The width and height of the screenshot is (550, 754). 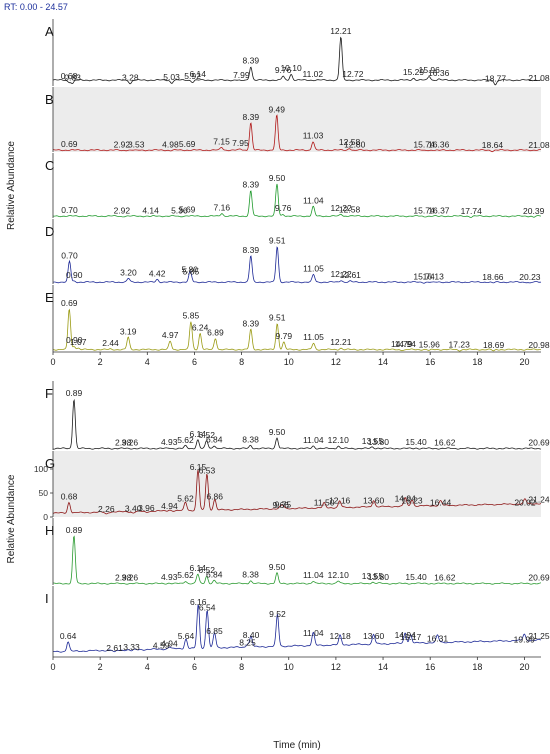 What do you see at coordinates (69, 303) in the screenshot?
I see `peak-label: 0.69` at bounding box center [69, 303].